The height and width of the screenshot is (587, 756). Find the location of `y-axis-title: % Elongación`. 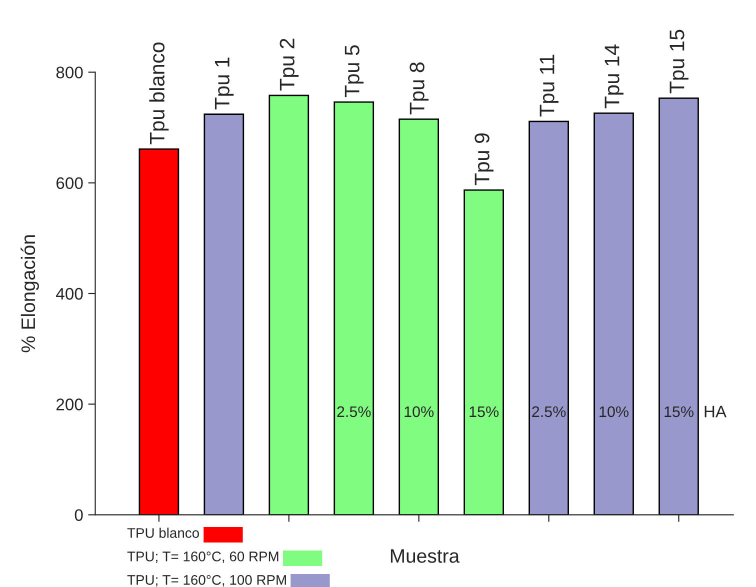

y-axis-title: % Elongación is located at coordinates (29, 293).